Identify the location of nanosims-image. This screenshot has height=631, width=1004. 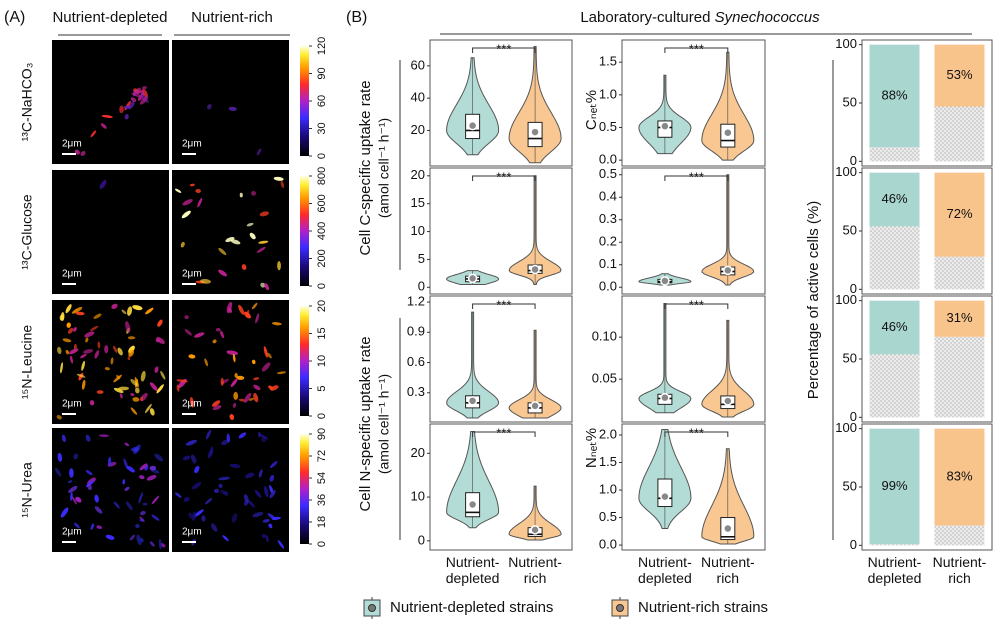
(230, 232).